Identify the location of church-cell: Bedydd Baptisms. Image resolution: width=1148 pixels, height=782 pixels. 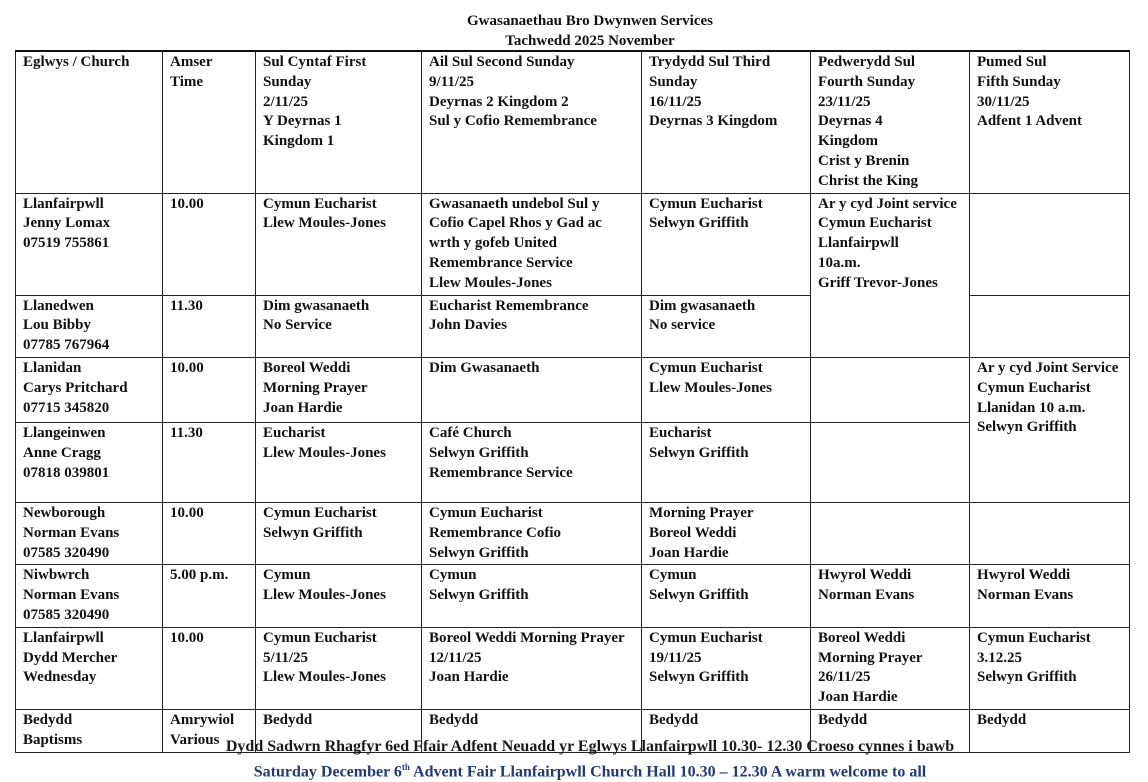
(89, 730).